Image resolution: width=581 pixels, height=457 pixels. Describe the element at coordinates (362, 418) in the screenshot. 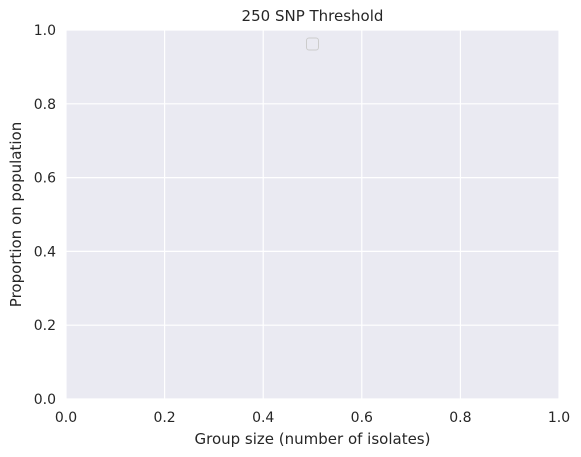

I see `x-tick-label: 0.6` at that location.